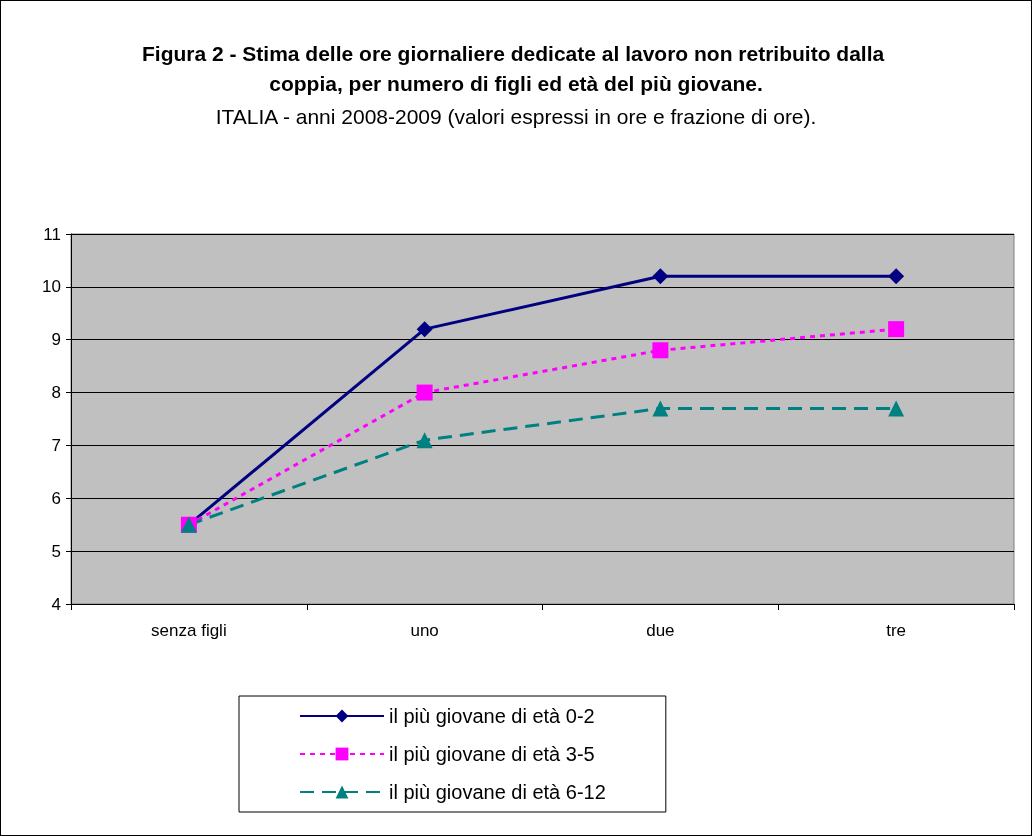 This screenshot has height=836, width=1032. What do you see at coordinates (56, 498) in the screenshot?
I see `y-tick-label: 6` at bounding box center [56, 498].